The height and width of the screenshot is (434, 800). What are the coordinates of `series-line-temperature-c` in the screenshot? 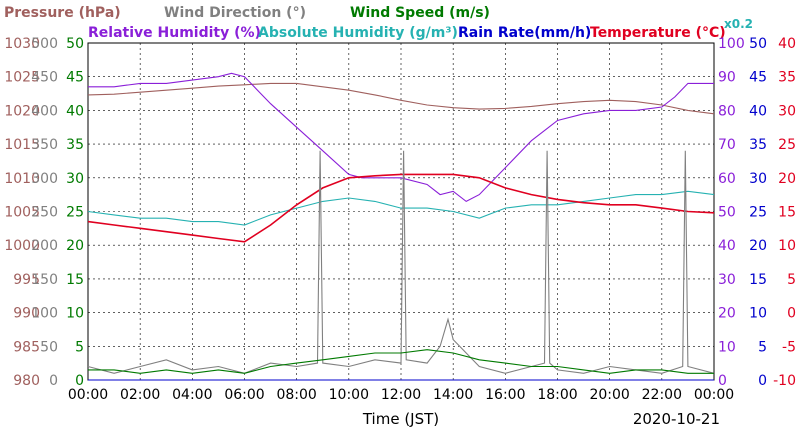 It's located at (401, 208).